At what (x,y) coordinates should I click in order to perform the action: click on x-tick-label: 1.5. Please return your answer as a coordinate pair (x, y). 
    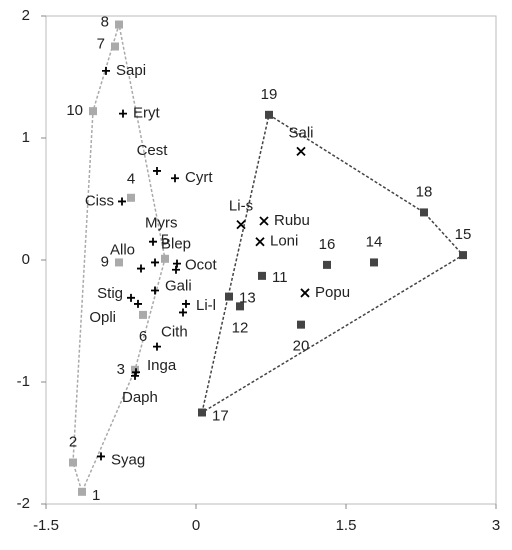
    Looking at the image, I should click on (346, 525).